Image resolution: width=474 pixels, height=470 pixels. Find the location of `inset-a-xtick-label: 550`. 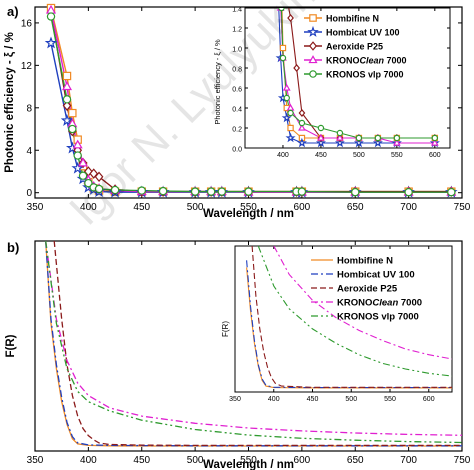

inset-a-xtick-label: 550 is located at coordinates (397, 155).